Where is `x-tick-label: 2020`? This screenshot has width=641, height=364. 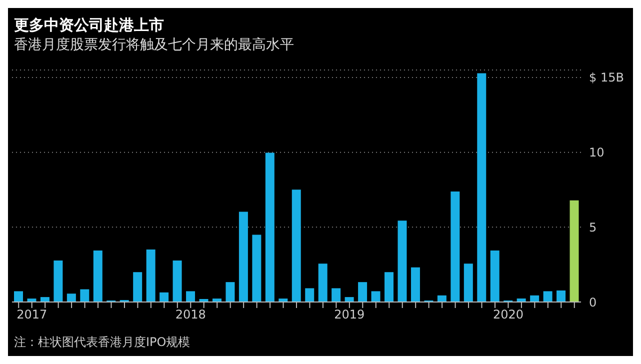
x-tick-label: 2020 is located at coordinates (508, 315).